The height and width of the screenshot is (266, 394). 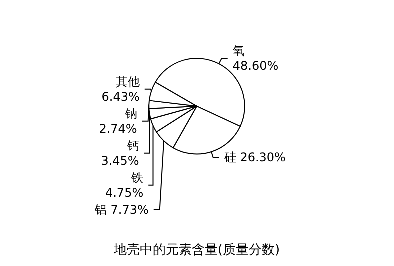 What do you see at coordinates (137, 177) in the screenshot?
I see `slice-label: 铁` at bounding box center [137, 177].